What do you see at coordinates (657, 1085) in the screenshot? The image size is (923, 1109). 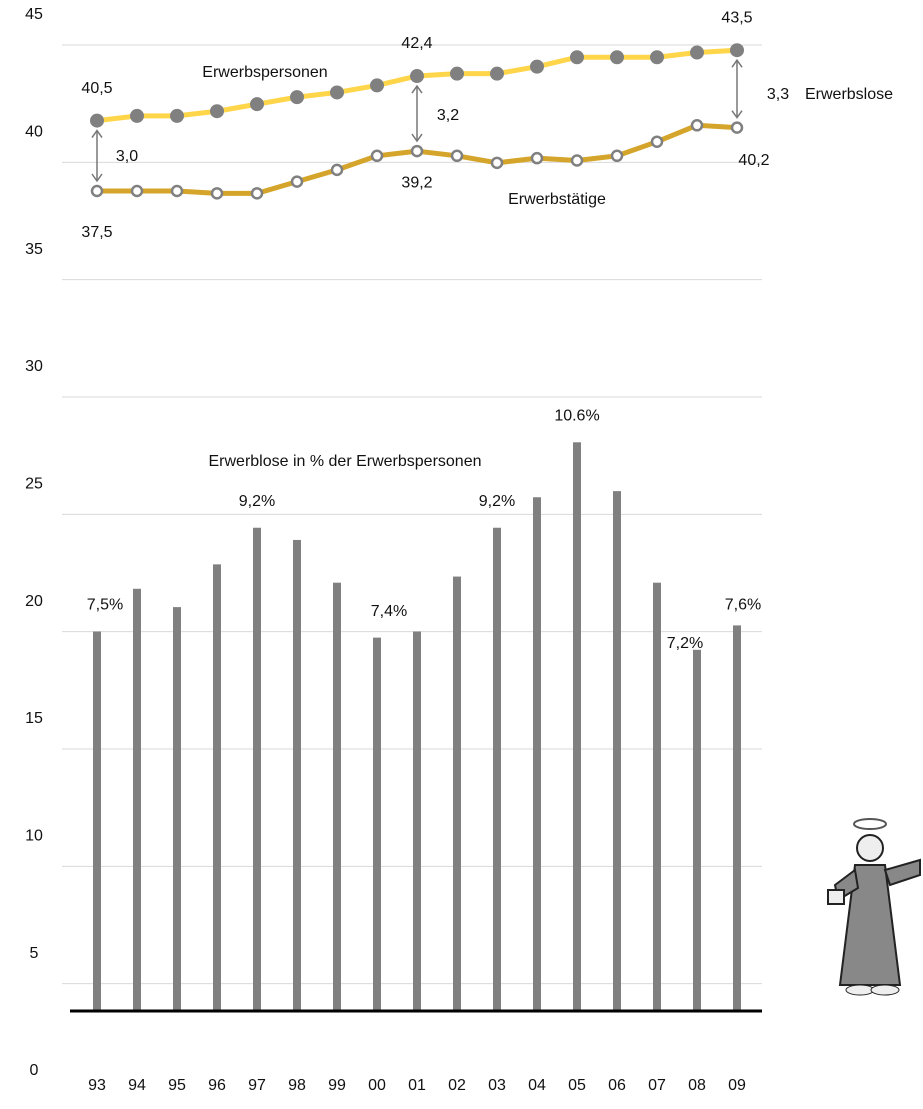 I see `x-tick-label: 07` at bounding box center [657, 1085].